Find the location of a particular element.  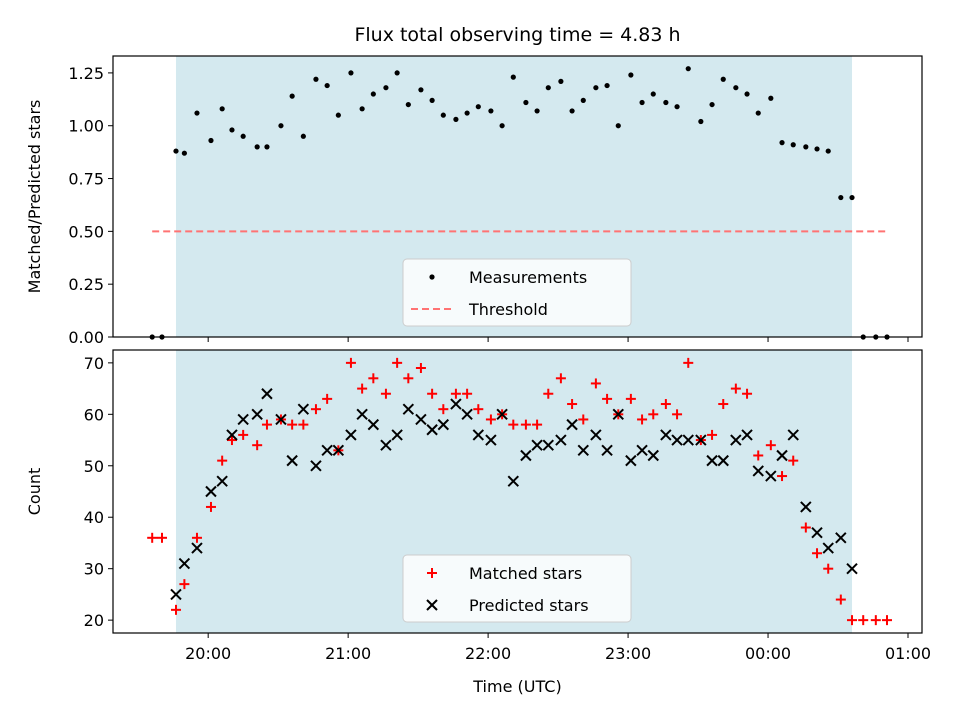

legend-box is located at coordinates (517, 292).